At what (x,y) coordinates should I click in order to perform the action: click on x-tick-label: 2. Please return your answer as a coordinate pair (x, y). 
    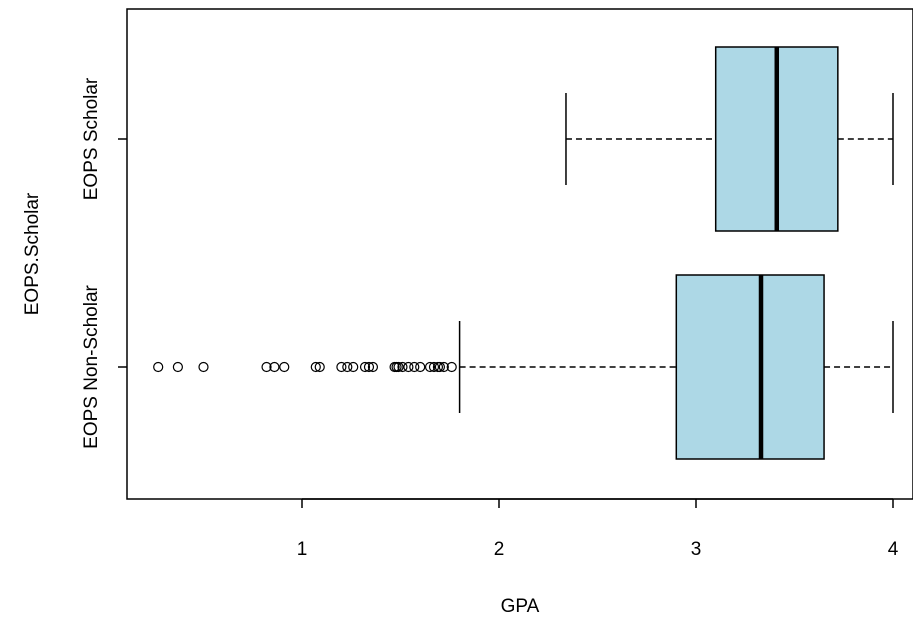
    Looking at the image, I should click on (499, 549).